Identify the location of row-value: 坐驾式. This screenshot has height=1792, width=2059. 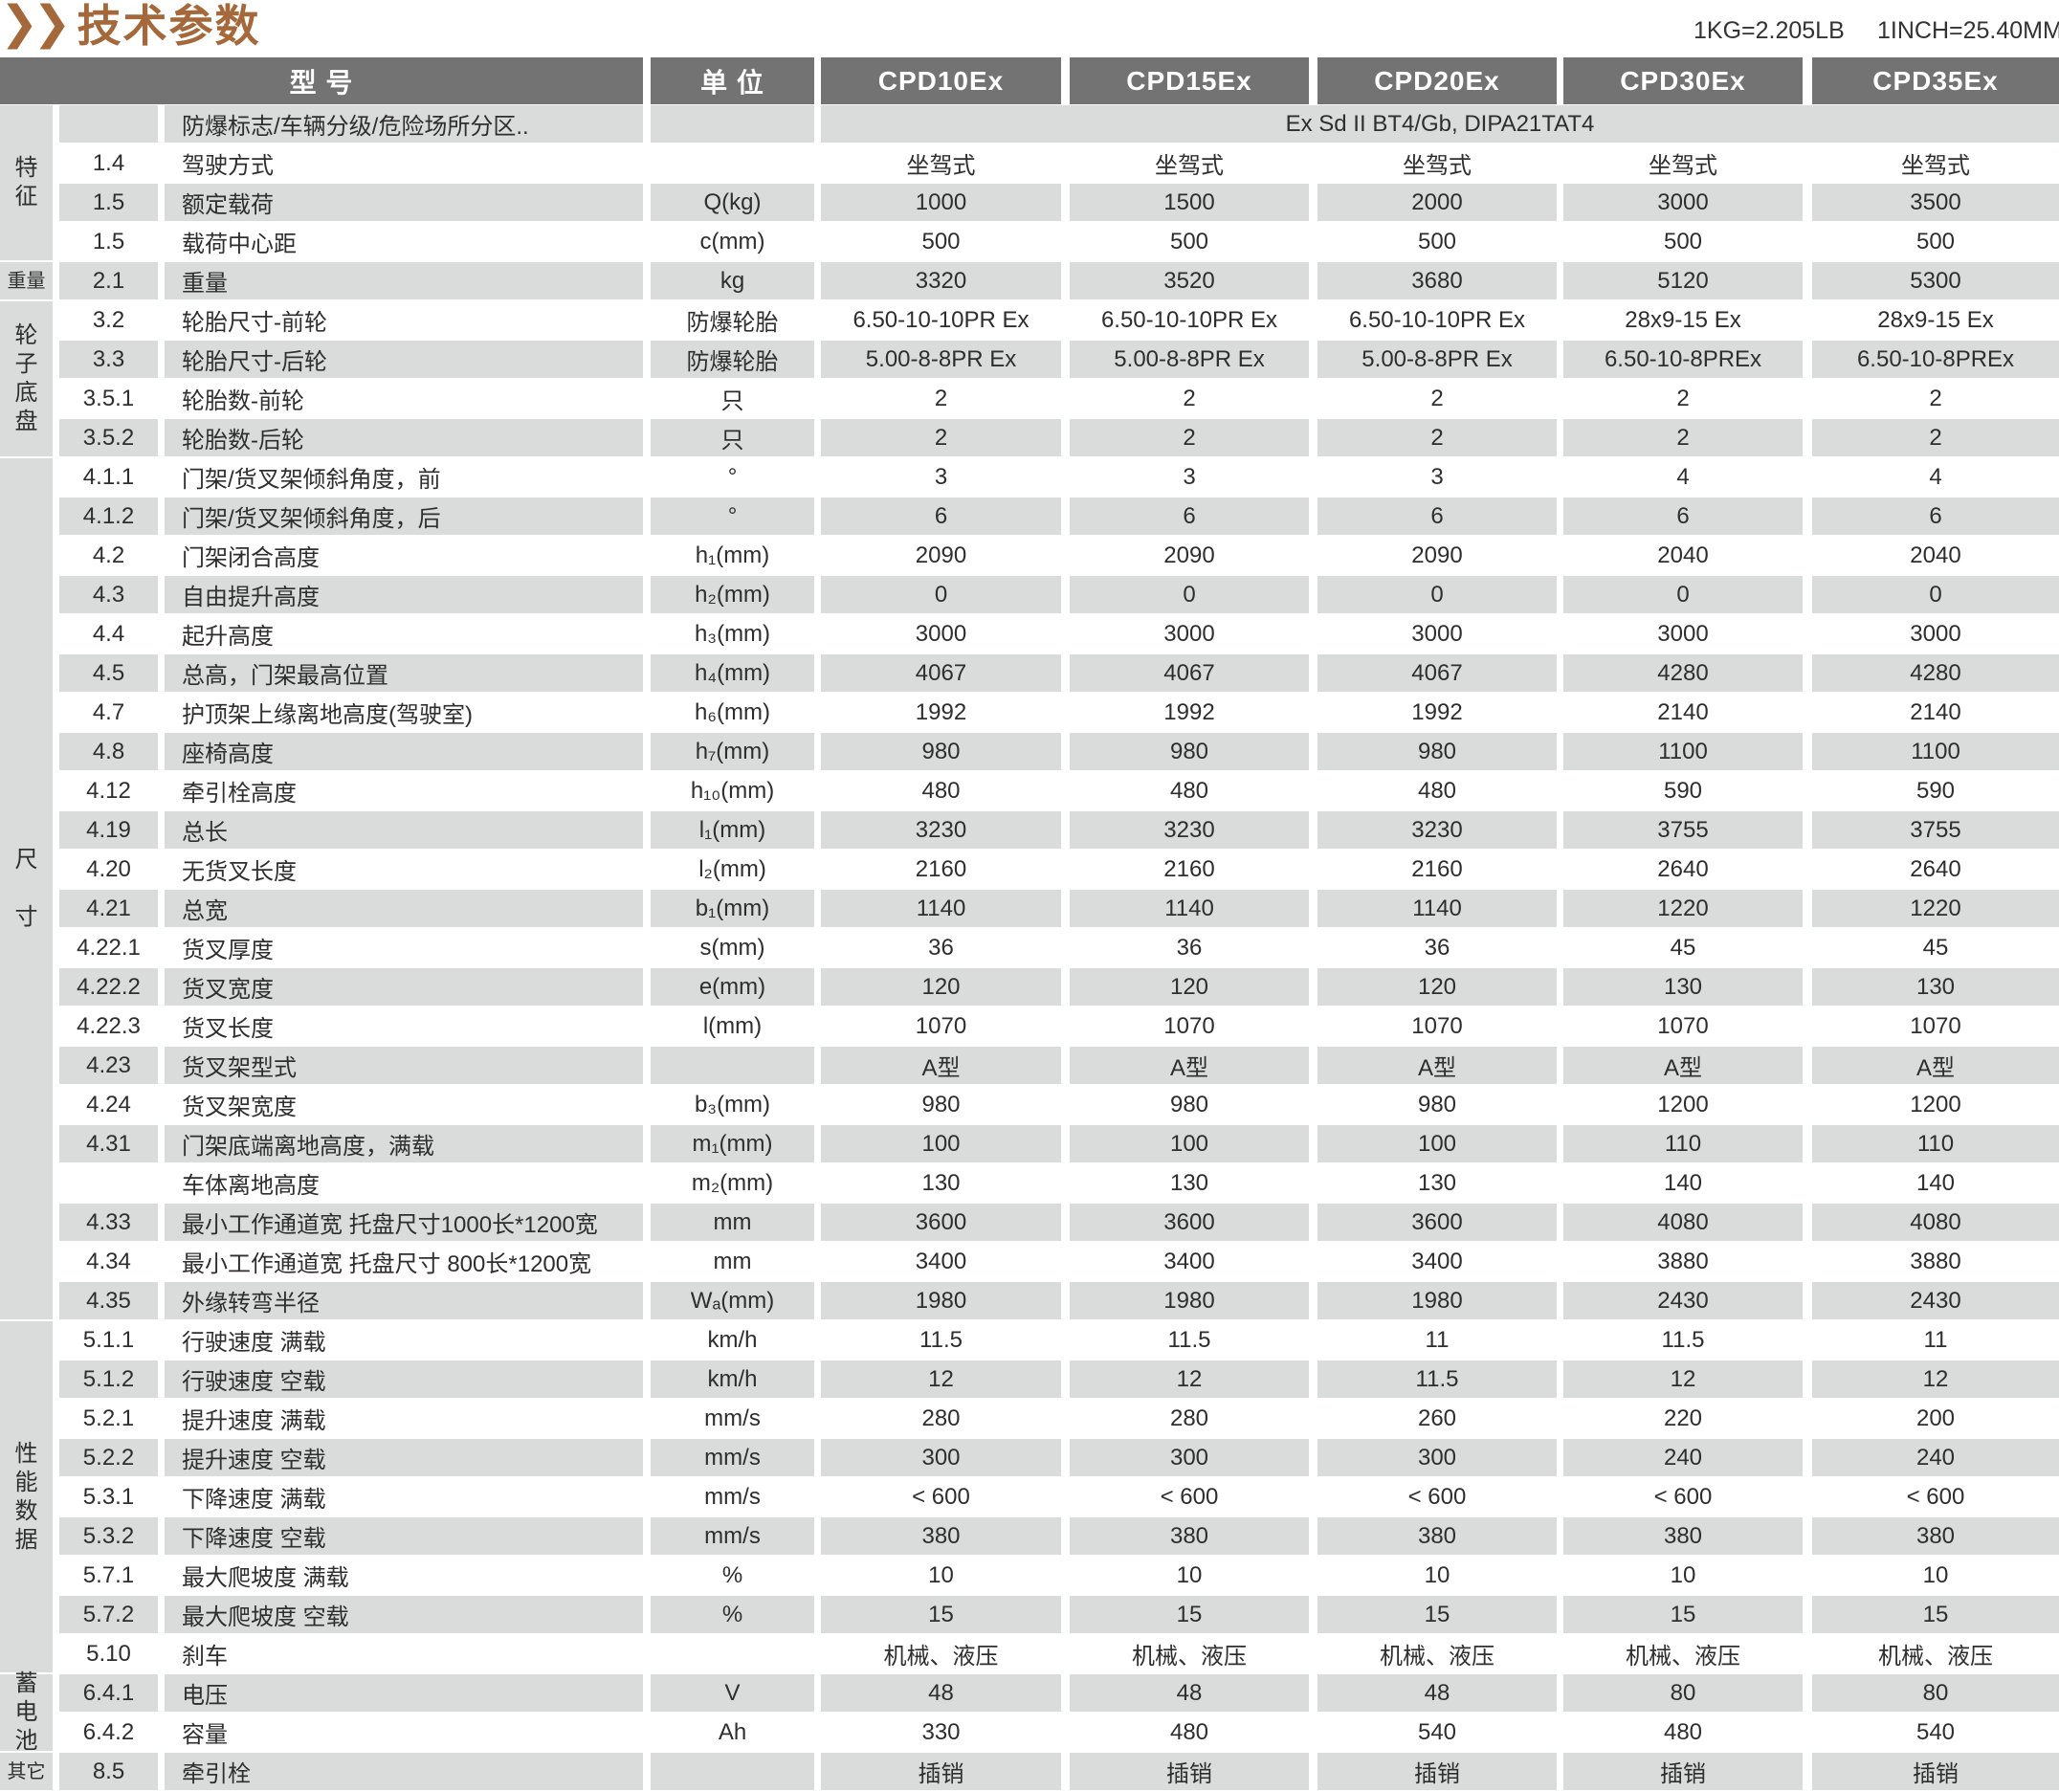
(1935, 166).